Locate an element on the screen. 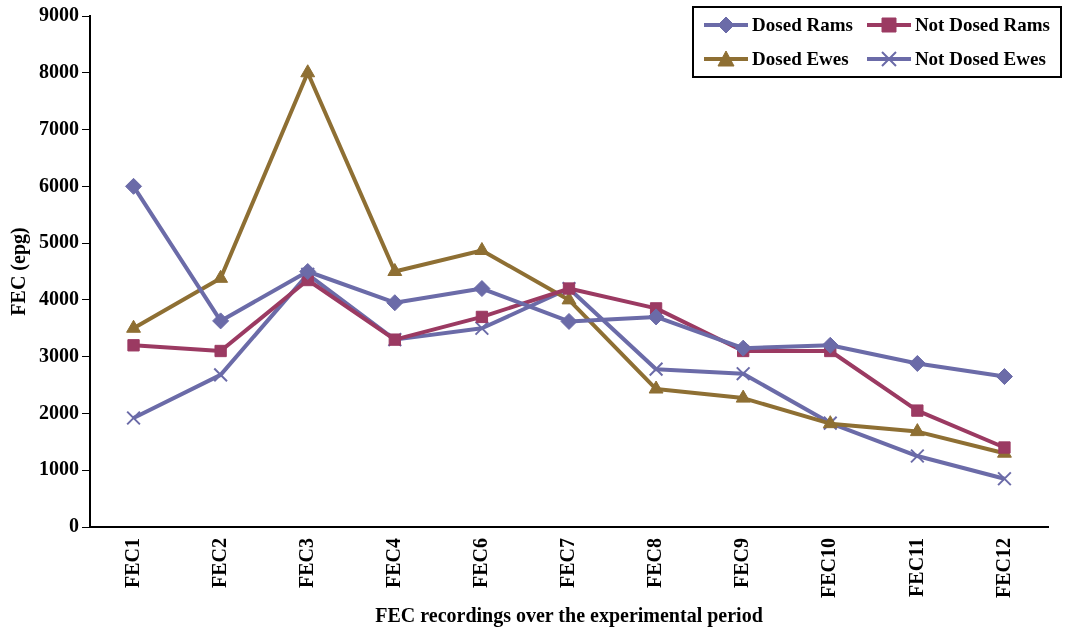  x-tick-label: FEC10 is located at coordinates (828, 568).